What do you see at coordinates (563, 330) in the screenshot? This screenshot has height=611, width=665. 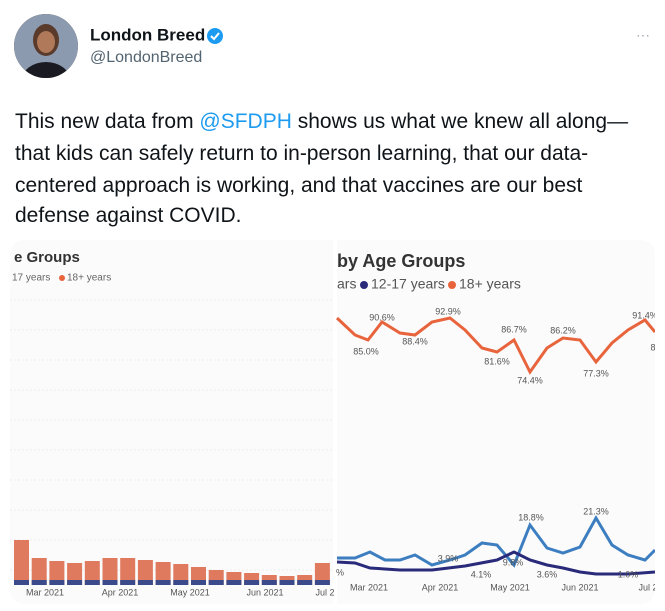 I see `data-label: 86.2%` at bounding box center [563, 330].